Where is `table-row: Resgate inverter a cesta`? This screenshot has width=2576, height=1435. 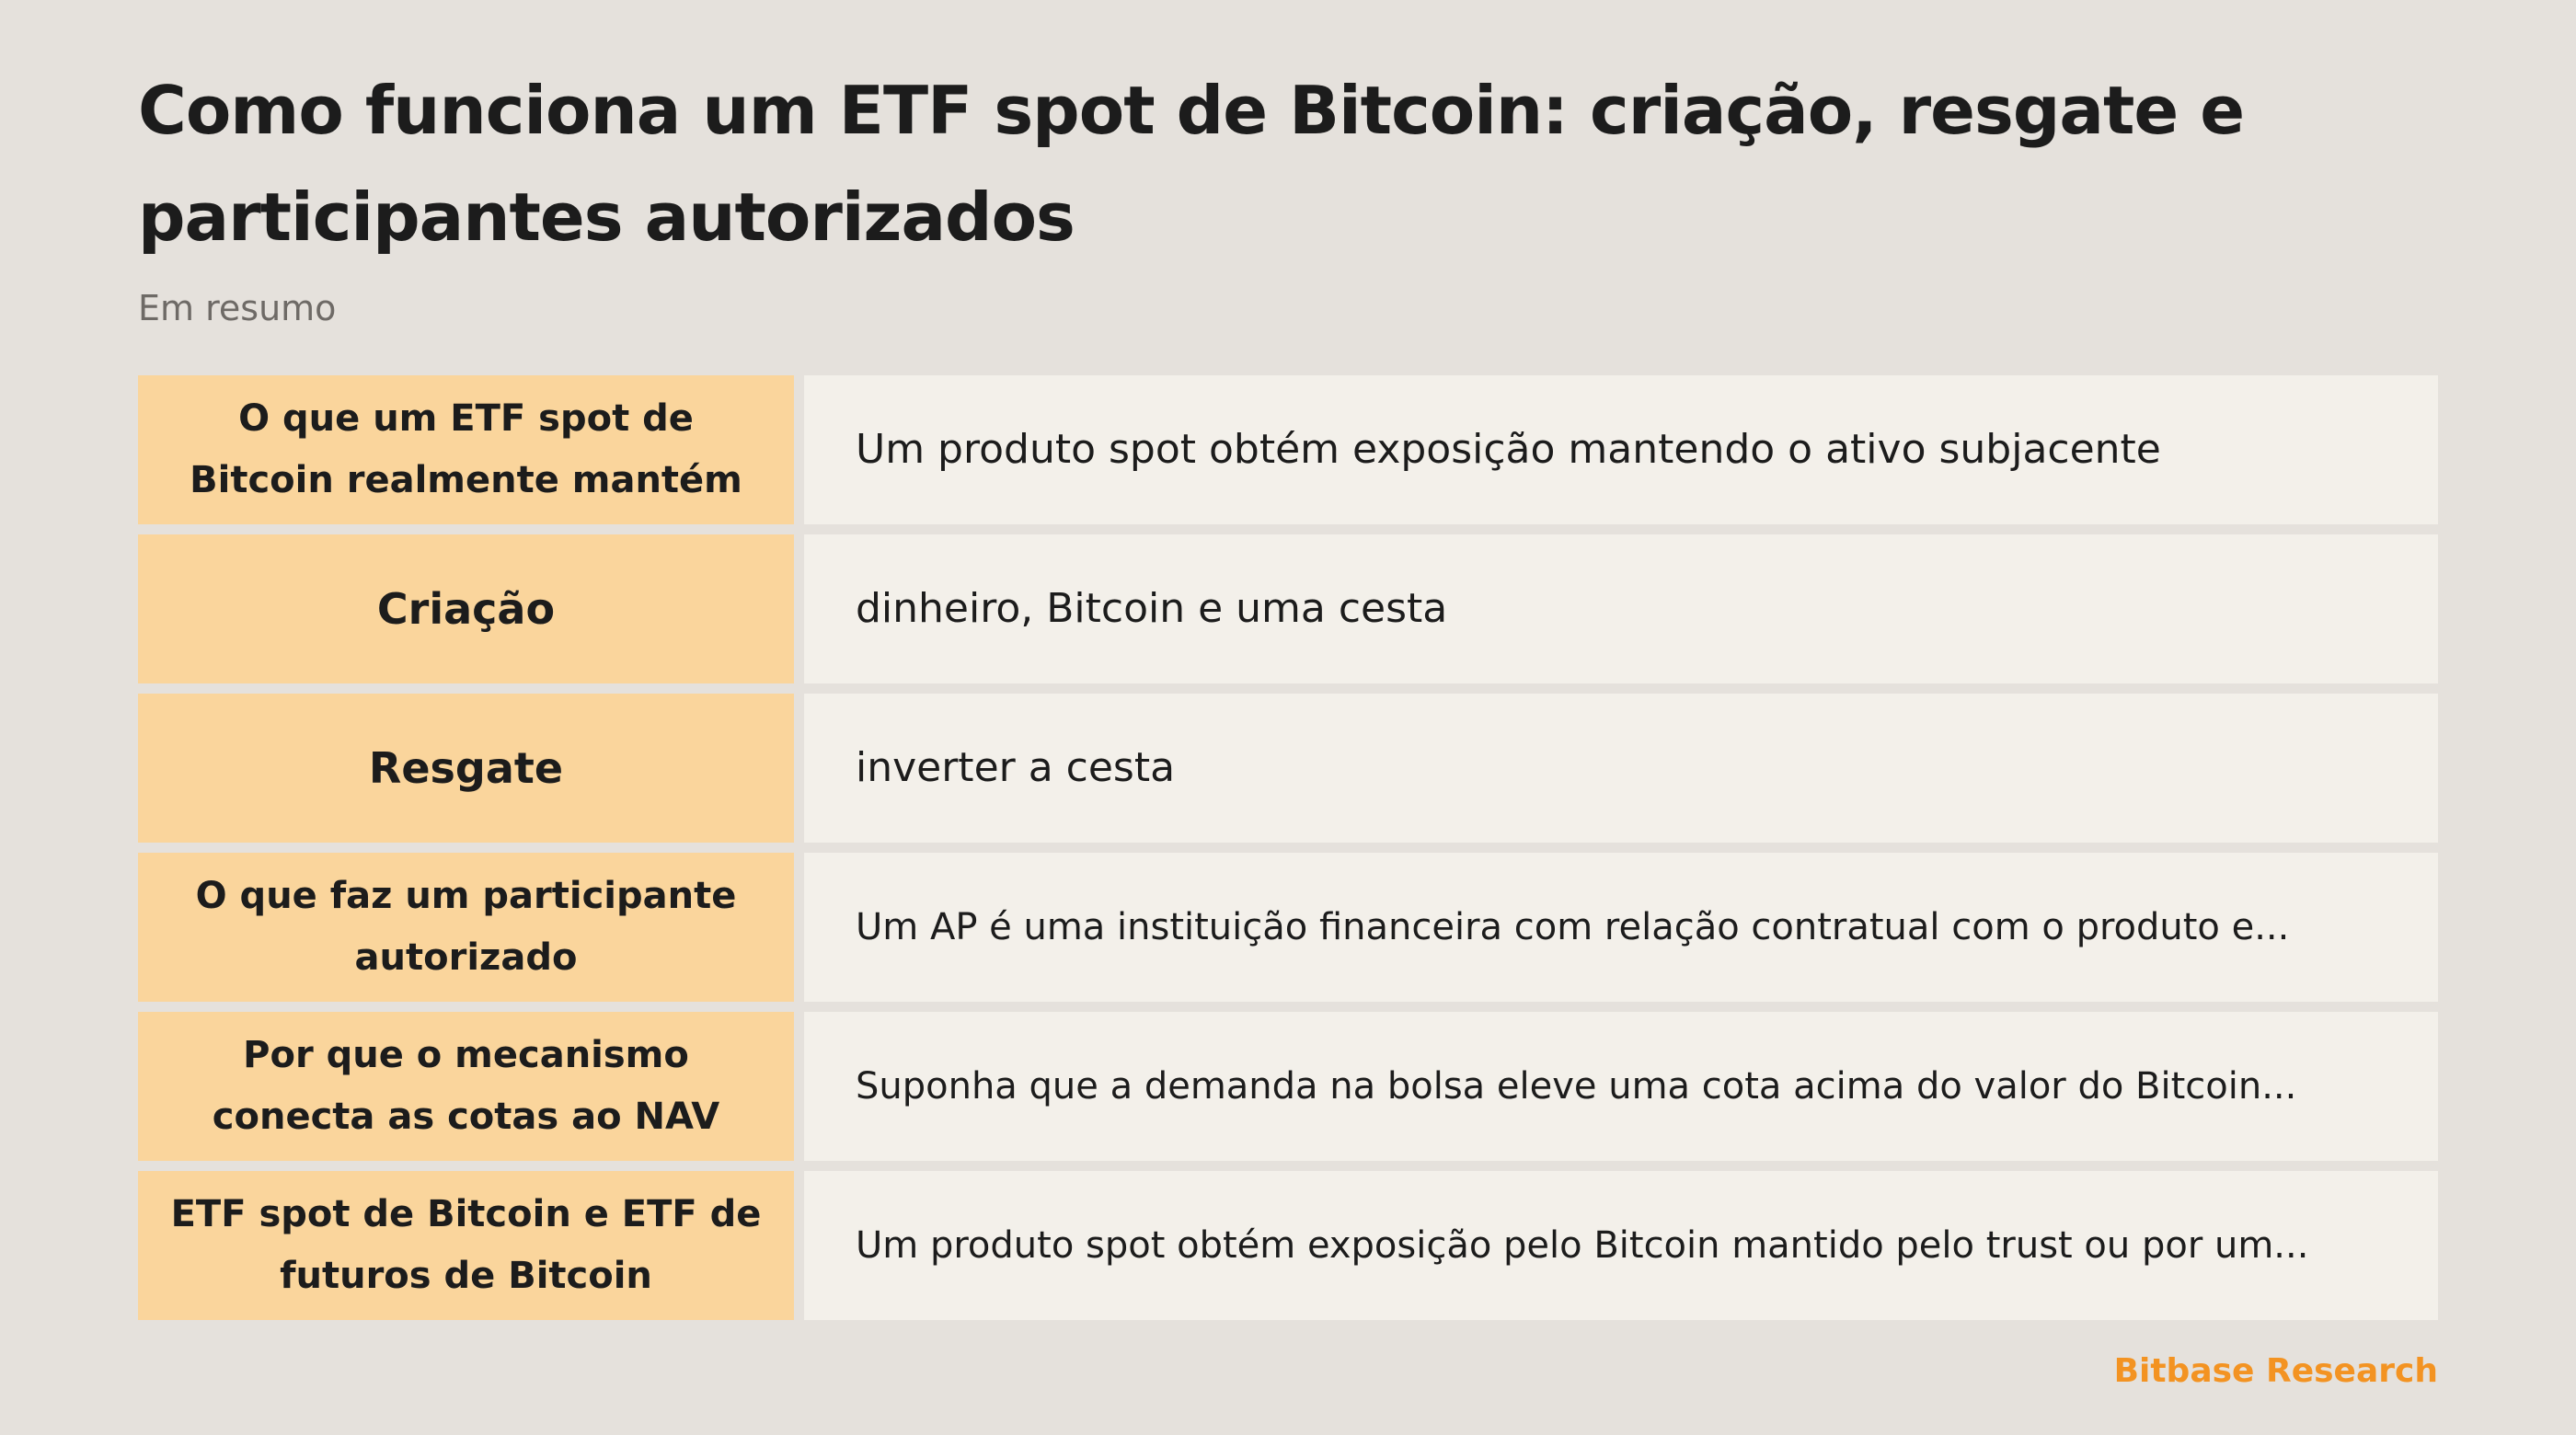 table-row: Resgate inverter a cesta is located at coordinates (1288, 768).